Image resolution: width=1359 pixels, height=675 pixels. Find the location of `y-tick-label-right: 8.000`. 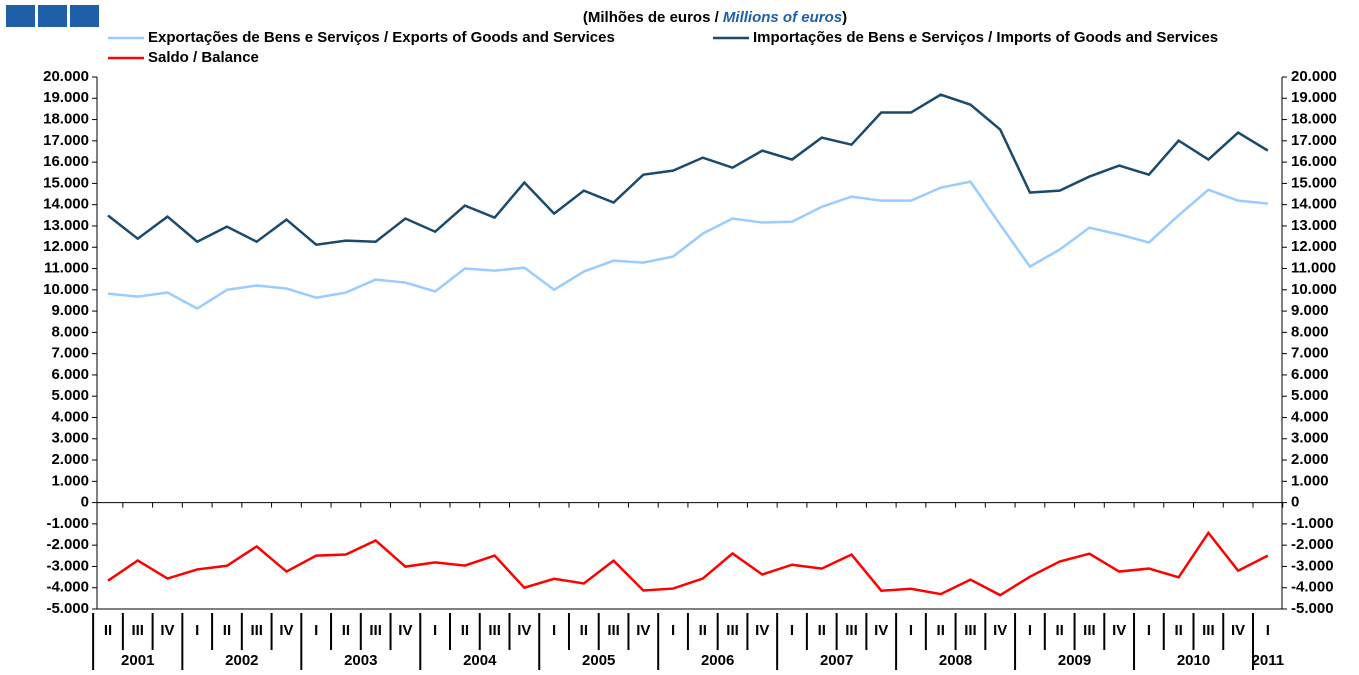

y-tick-label-right: 8.000 is located at coordinates (1310, 331).